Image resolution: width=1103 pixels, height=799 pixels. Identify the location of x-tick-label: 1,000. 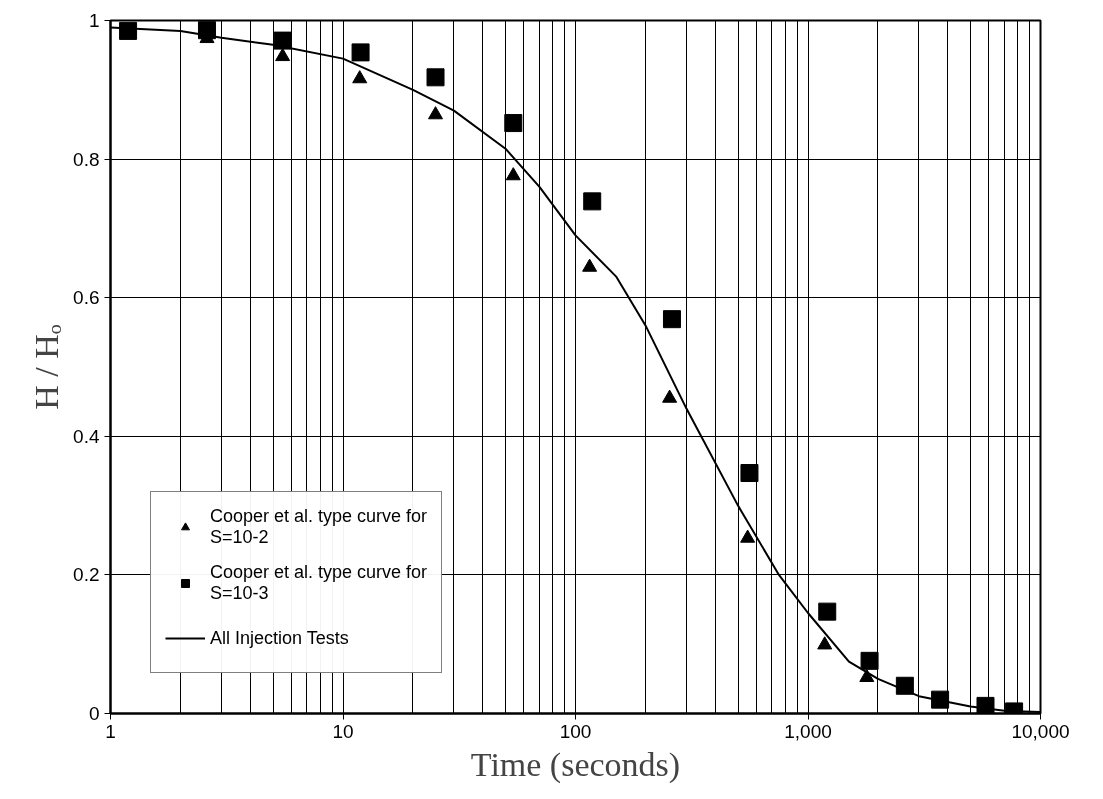
(808, 731).